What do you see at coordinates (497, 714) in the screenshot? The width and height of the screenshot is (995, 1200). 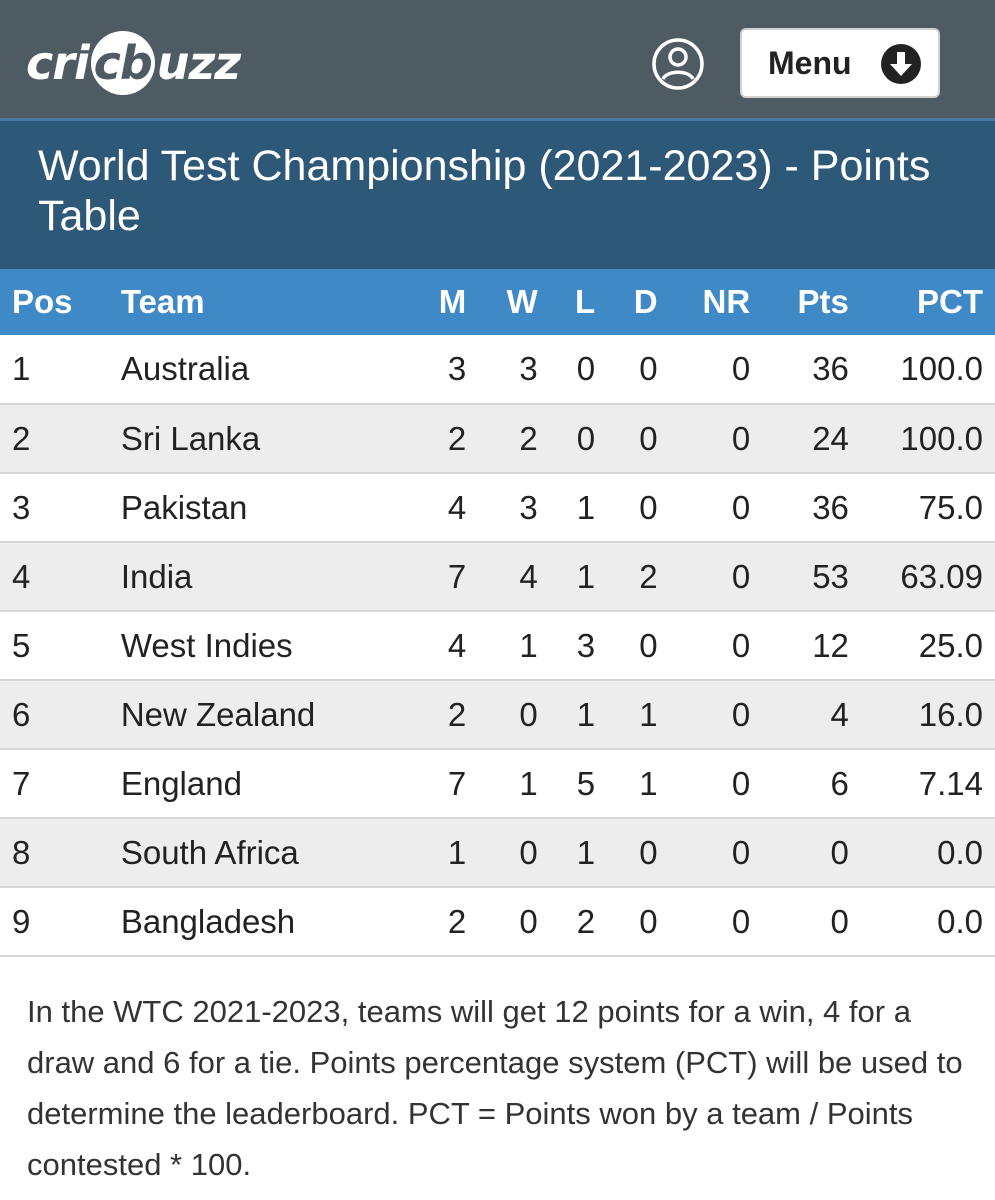 I see `table-row: 6 New Zealand 2 0 1 1 0 4 16.0` at bounding box center [497, 714].